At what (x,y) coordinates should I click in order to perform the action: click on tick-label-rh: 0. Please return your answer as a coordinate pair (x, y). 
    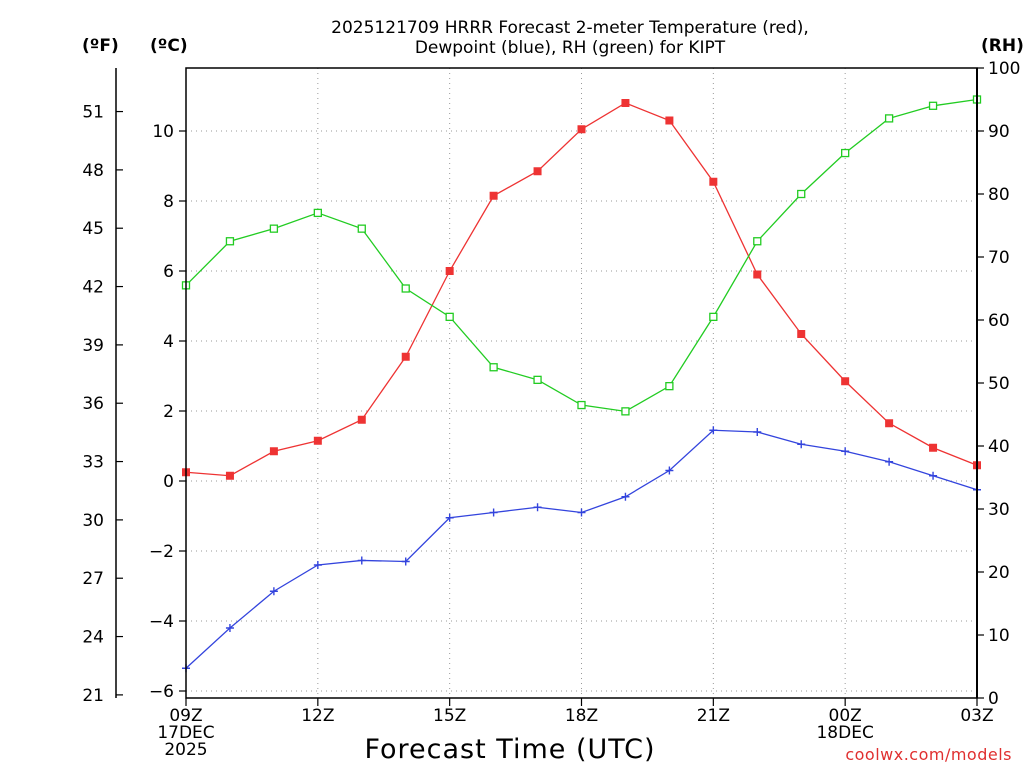
    Looking at the image, I should click on (993, 699).